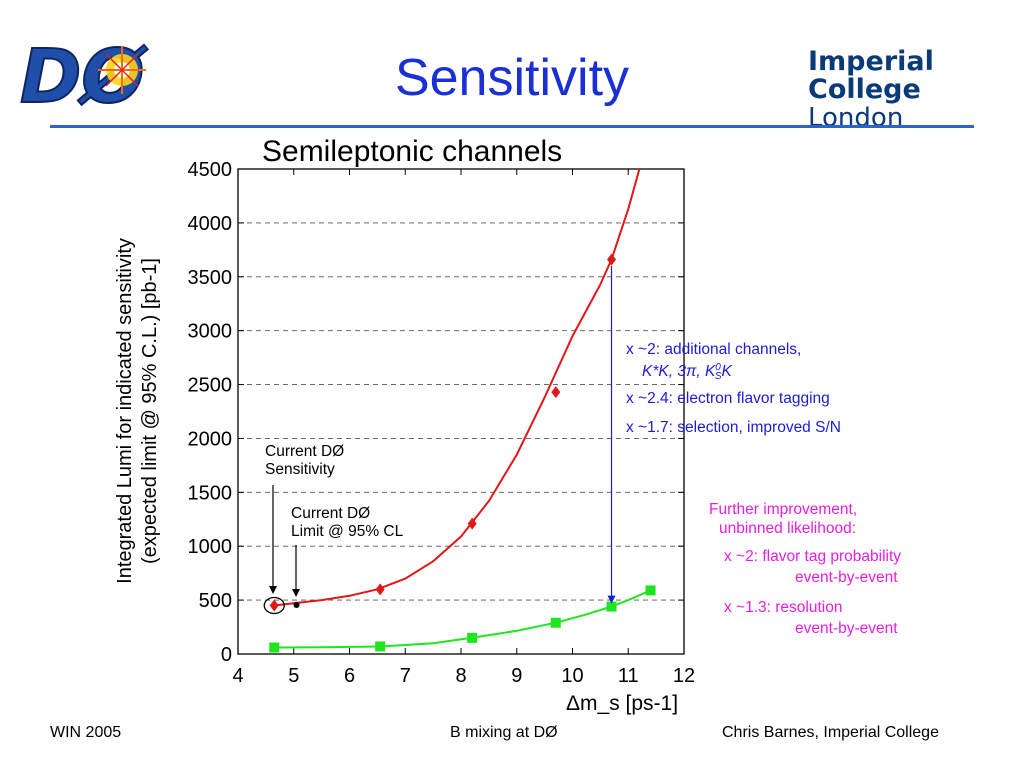  What do you see at coordinates (349, 676) in the screenshot?
I see `x-tick-label: 6` at bounding box center [349, 676].